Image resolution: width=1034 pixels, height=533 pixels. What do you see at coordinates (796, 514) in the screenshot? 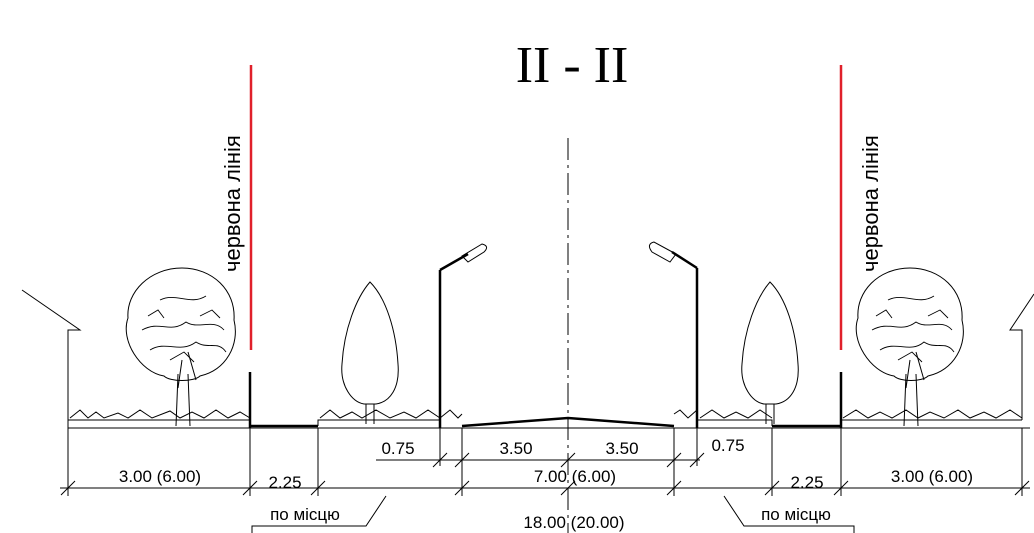
I see `note-on-site-right: по місцю` at bounding box center [796, 514].